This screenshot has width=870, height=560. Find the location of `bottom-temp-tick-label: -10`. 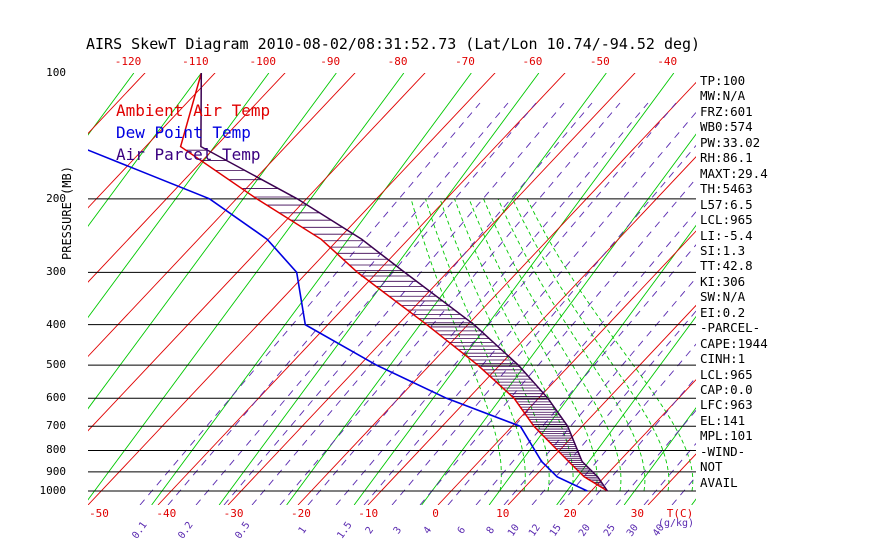

bottom-temp-tick-label: -10 is located at coordinates (368, 513).